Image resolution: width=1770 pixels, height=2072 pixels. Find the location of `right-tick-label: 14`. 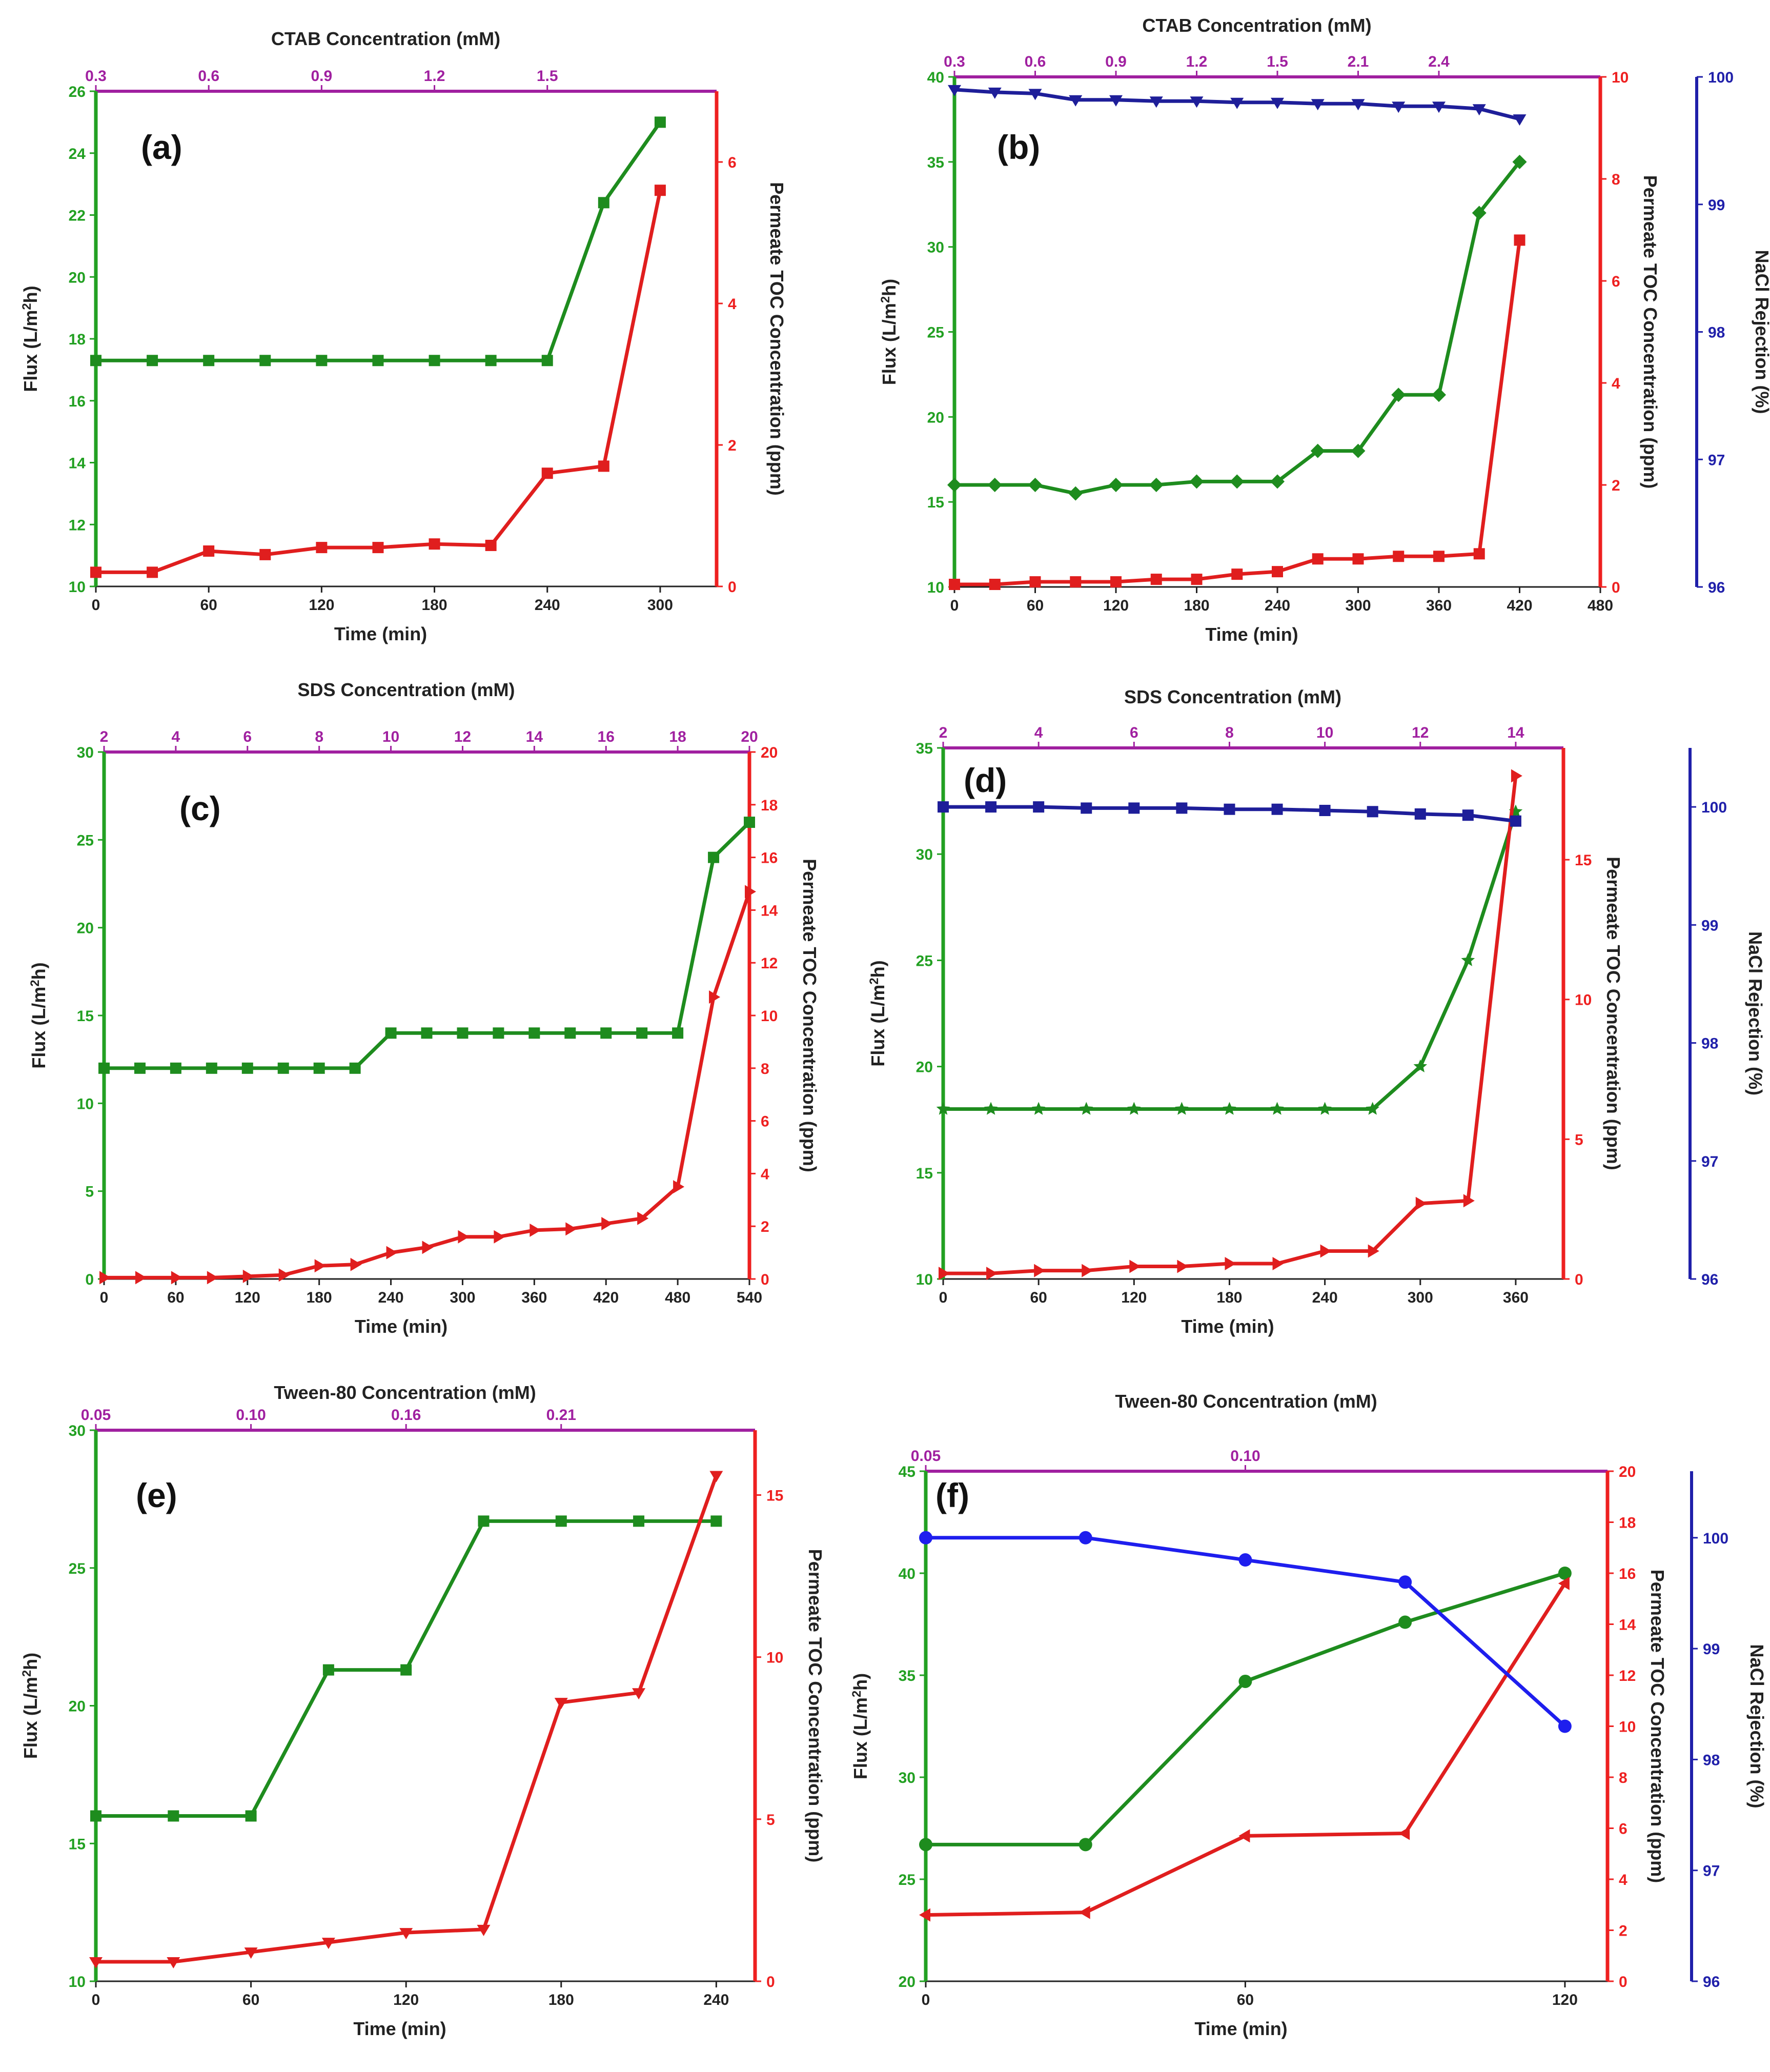

right-tick-label: 14 is located at coordinates (769, 910).